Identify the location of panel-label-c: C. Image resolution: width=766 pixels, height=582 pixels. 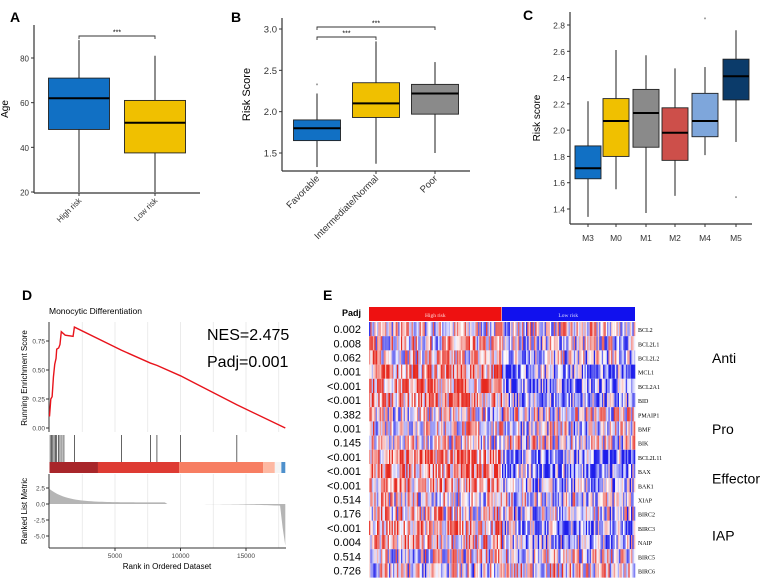
(528, 15).